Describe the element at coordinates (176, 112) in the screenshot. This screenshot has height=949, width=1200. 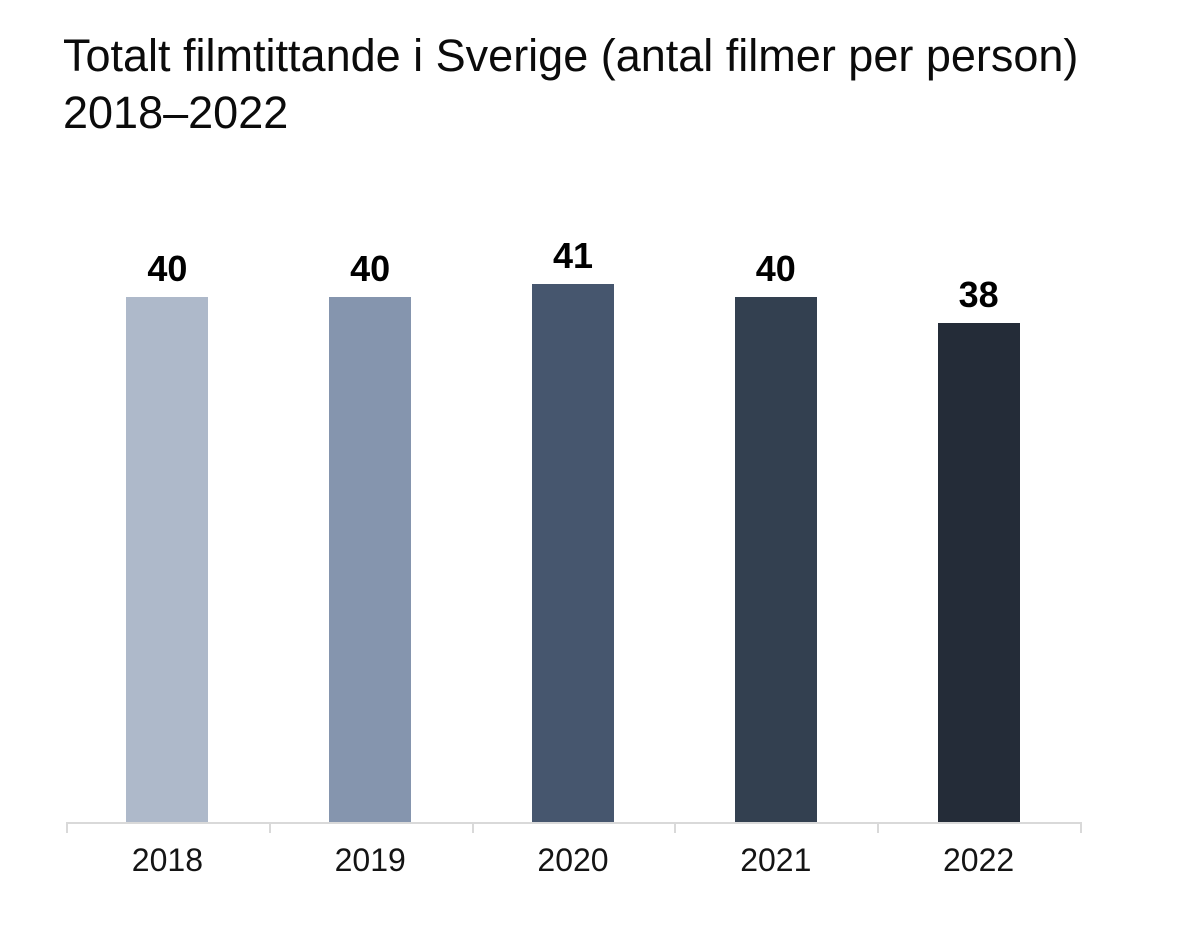
I see `chart-title-line2: 2018–2022` at that location.